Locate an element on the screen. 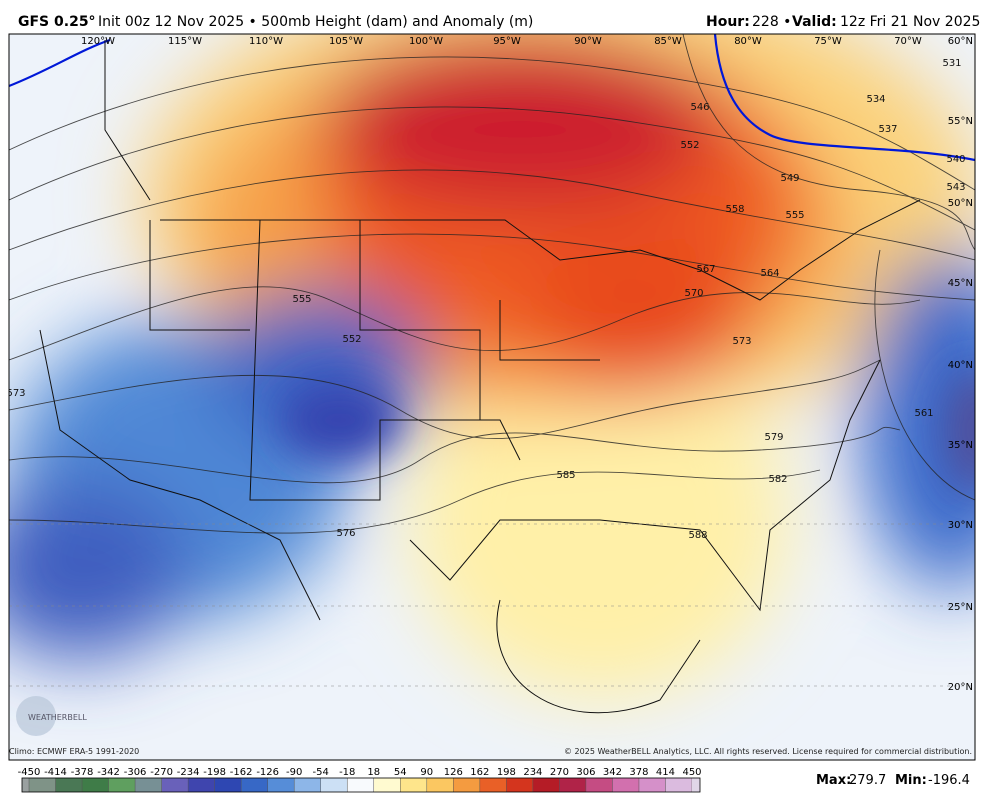  colorbar-tick-label: -162 is located at coordinates (241, 772).